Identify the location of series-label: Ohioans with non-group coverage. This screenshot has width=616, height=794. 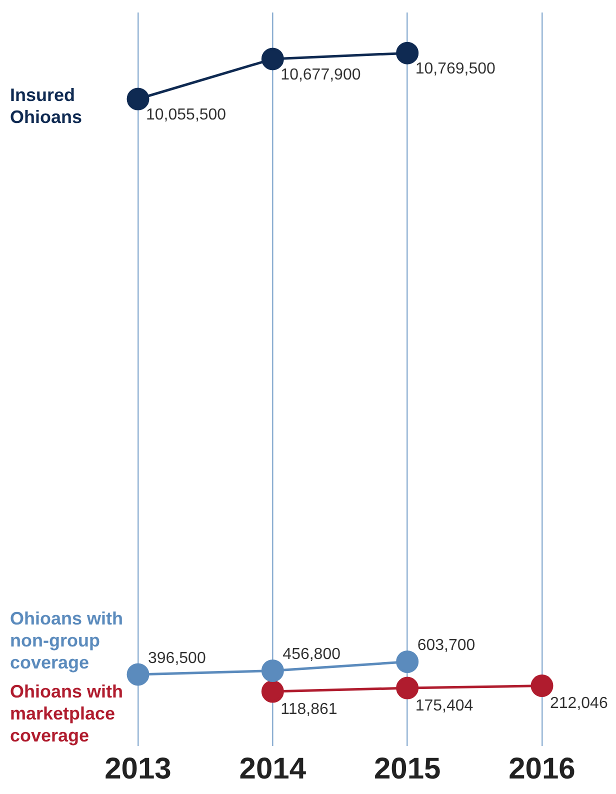
(67, 640).